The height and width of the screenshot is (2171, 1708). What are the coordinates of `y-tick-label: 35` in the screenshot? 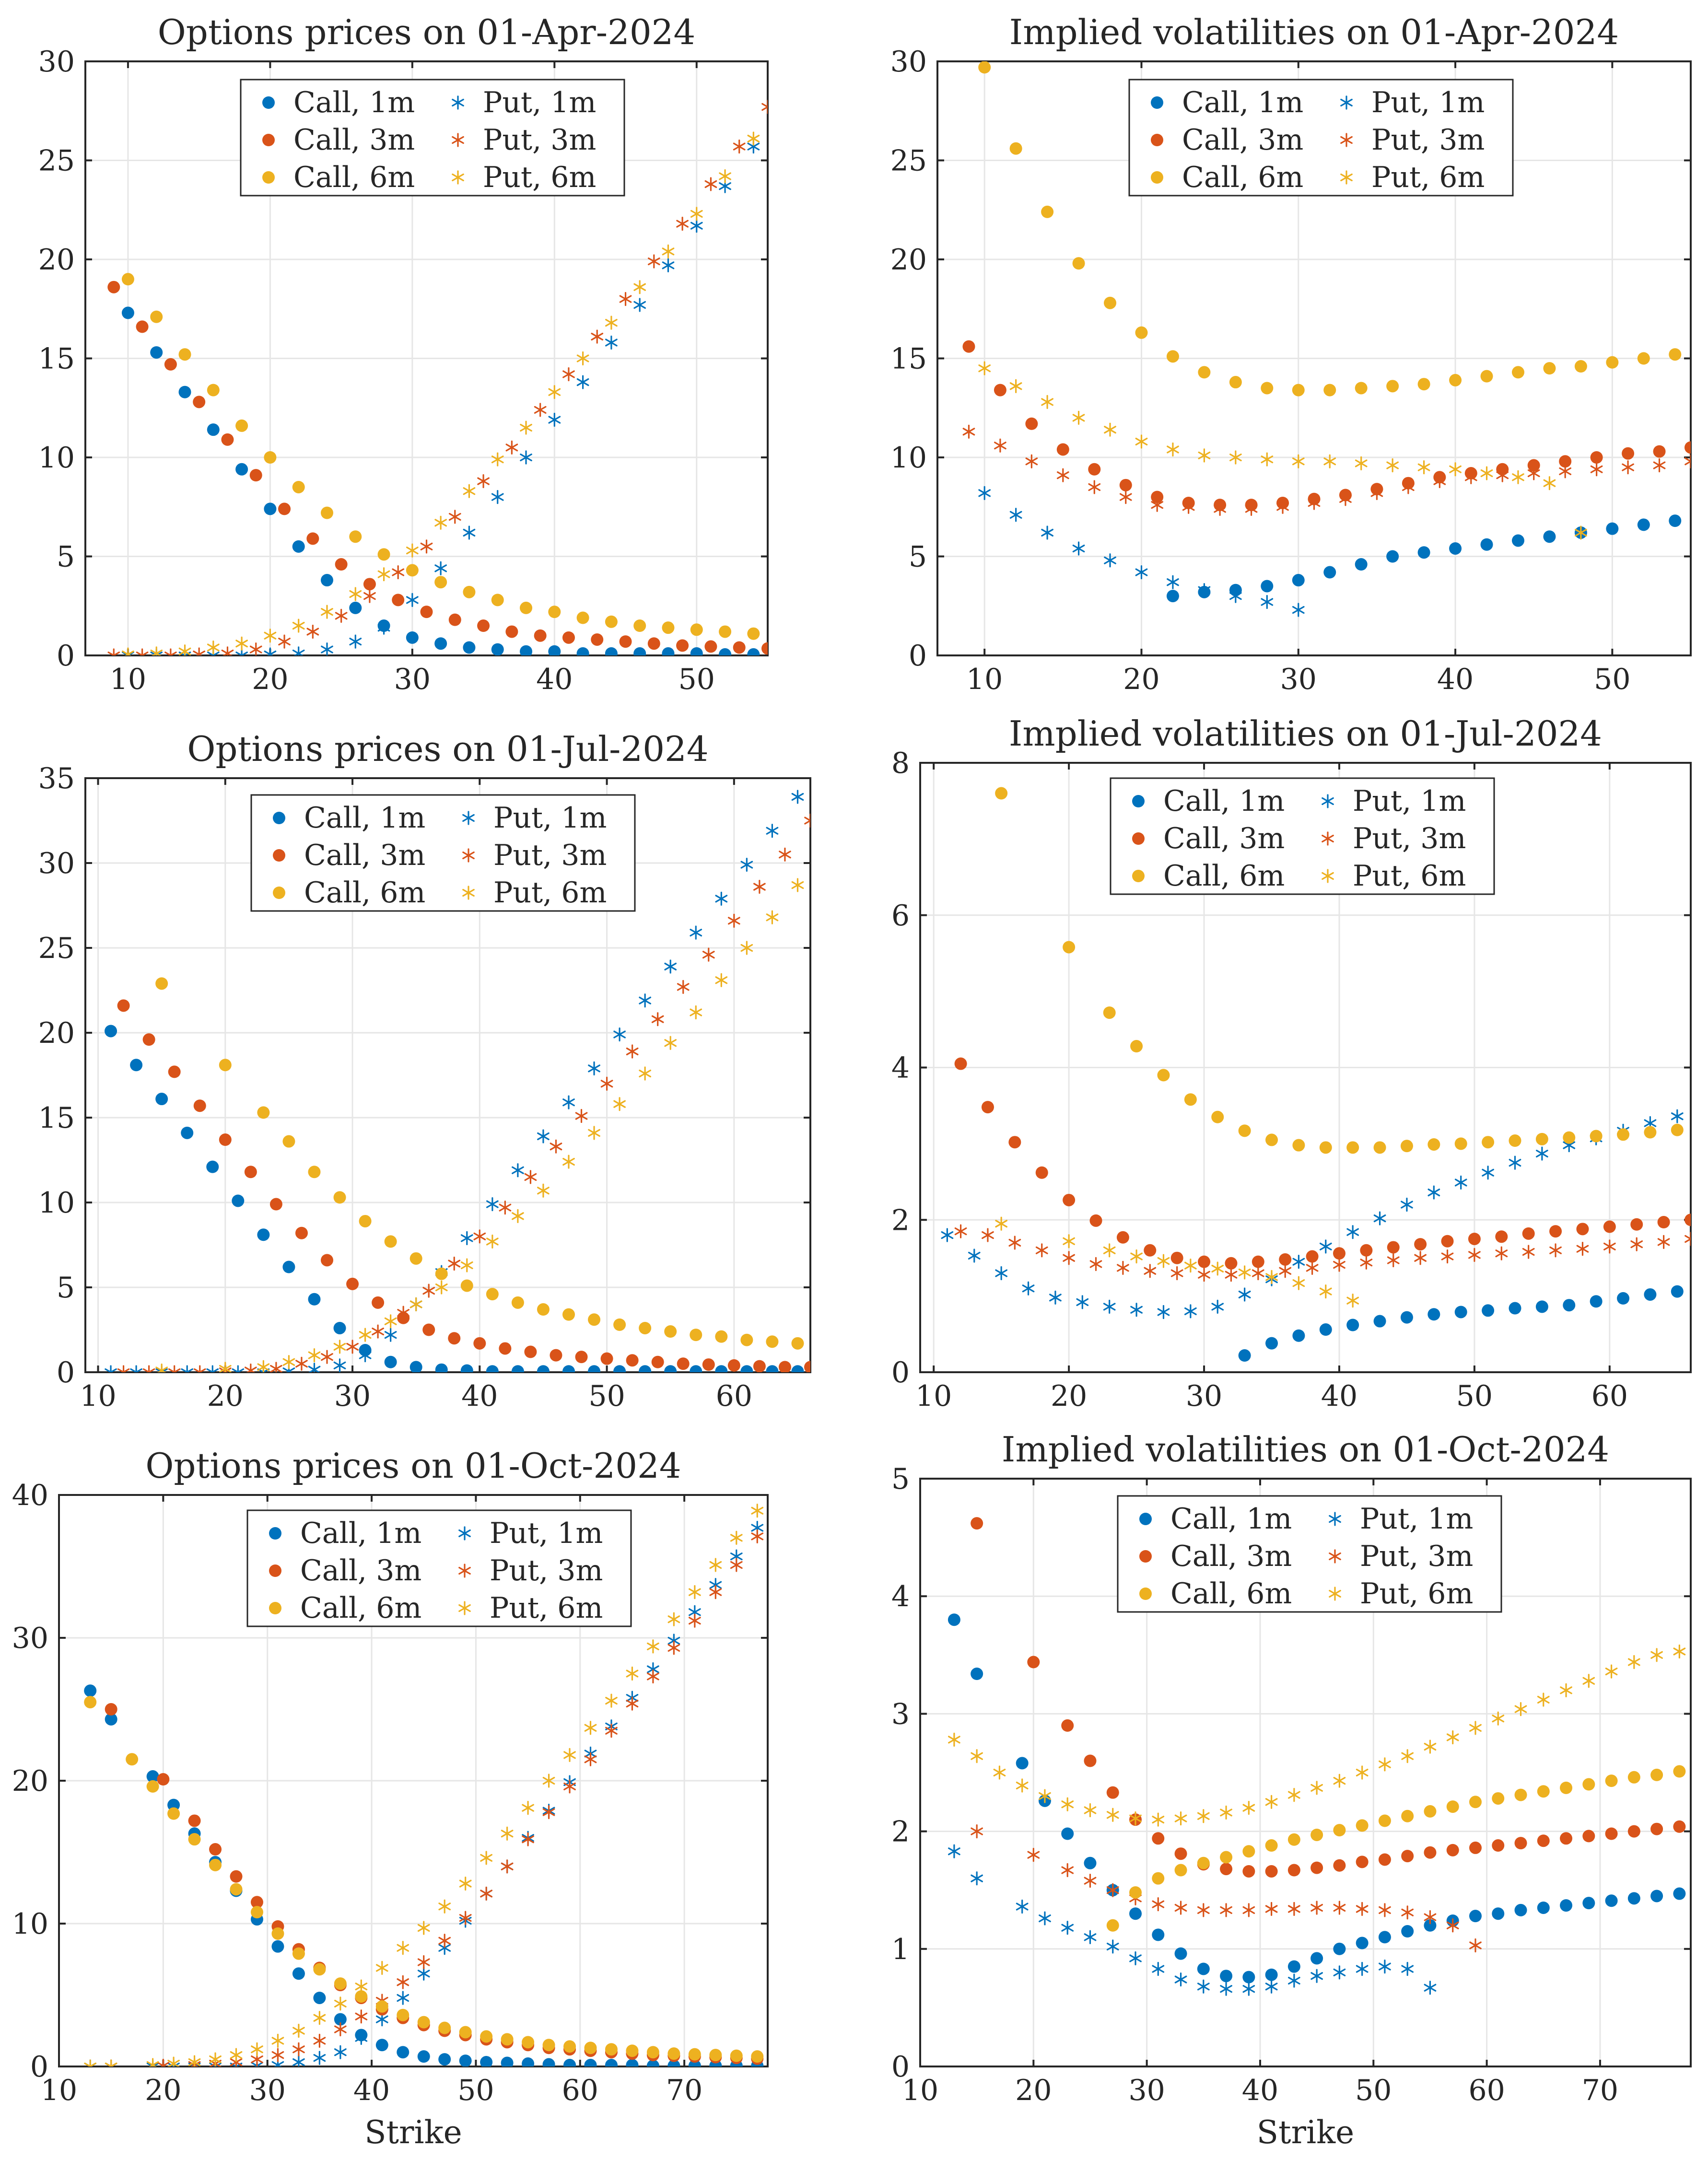 It's located at (57, 779).